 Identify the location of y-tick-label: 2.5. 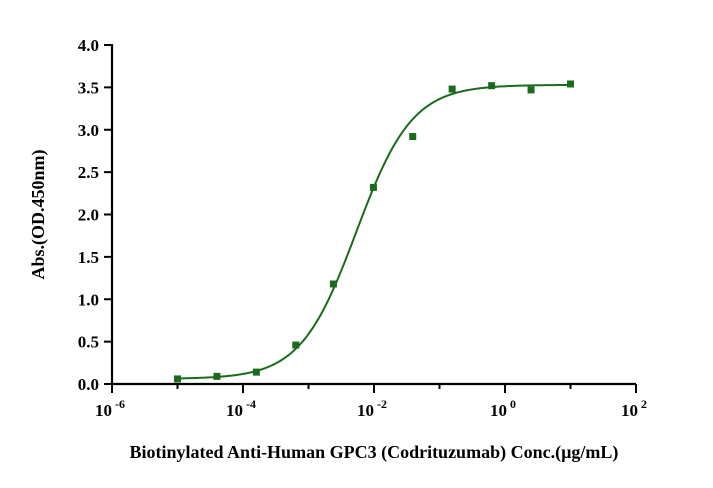
(88, 172).